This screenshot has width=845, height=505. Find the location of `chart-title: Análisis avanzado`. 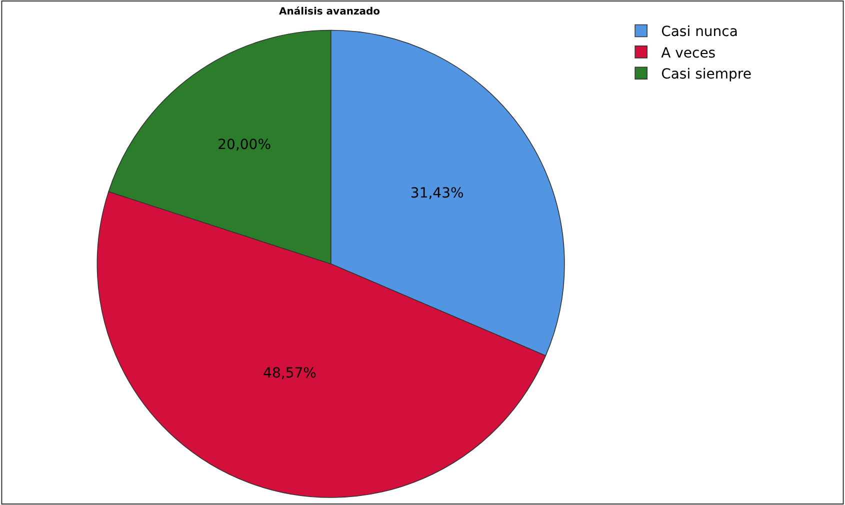

chart-title: Análisis avanzado is located at coordinates (329, 12).